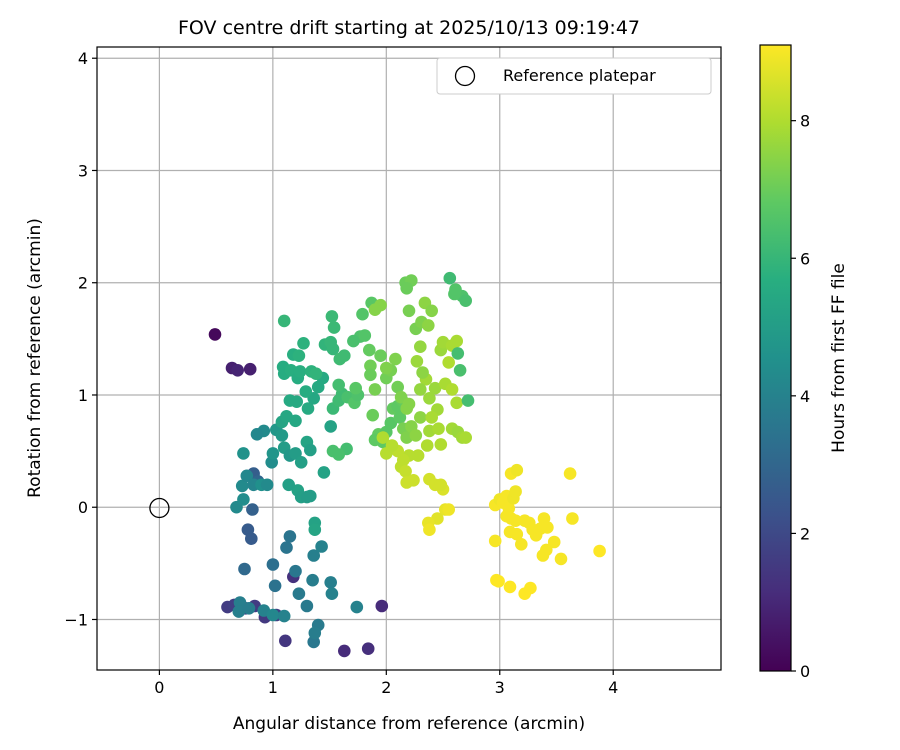 Image resolution: width=900 pixels, height=750 pixels. I want to click on y-ticks: −1 0 1 2 3 4, so click(80, 339).